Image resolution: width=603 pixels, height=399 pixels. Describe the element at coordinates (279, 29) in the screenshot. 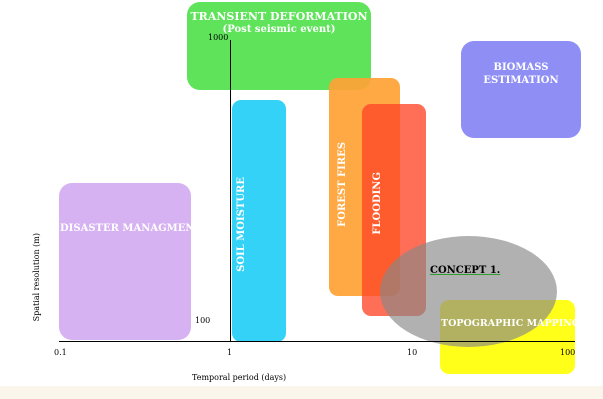

I see `transient-deformation-subtitle: (Post seismic event)` at that location.